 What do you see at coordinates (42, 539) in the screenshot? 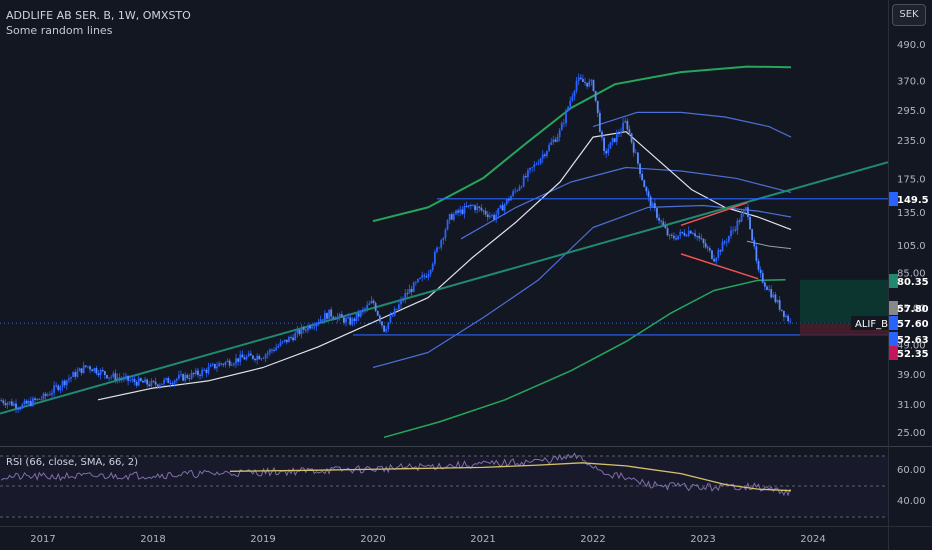
I see `time-tick-label: 2017` at bounding box center [42, 539].